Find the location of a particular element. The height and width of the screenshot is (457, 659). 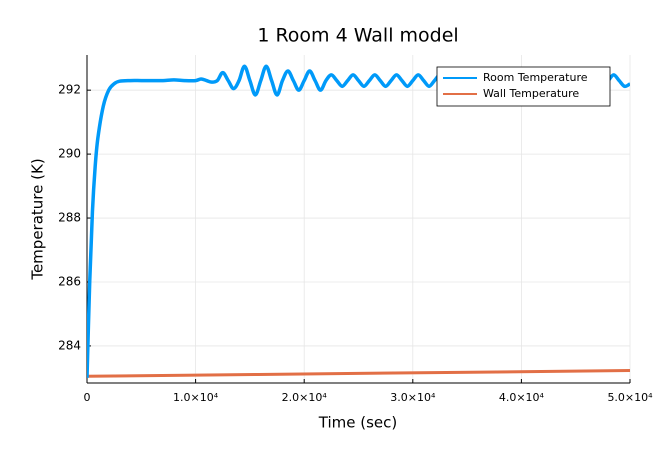

x-axis-label: Time (sec) is located at coordinates (357, 423).